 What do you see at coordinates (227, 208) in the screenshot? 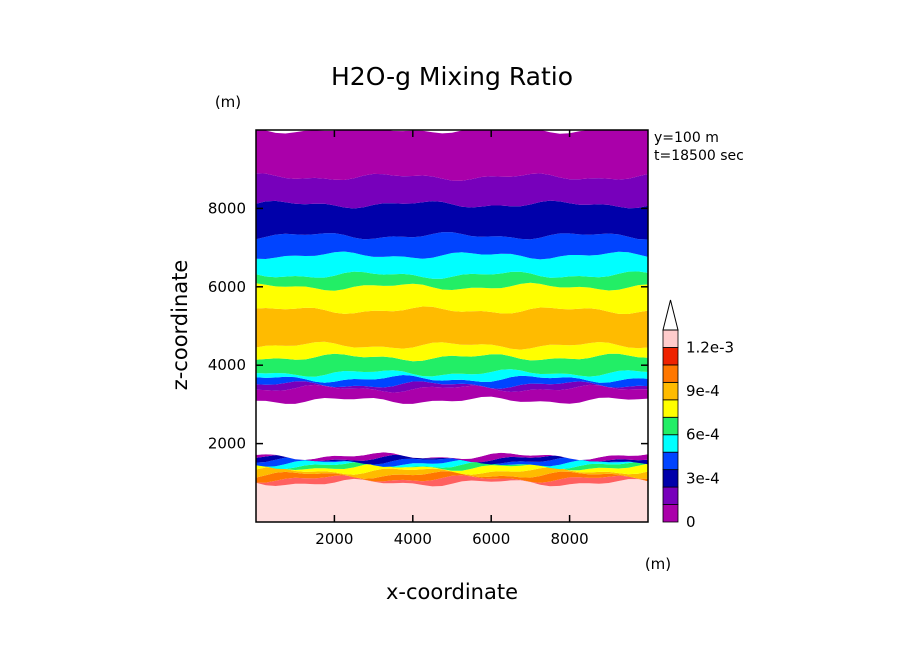
I see `y-tick-label: 8000` at bounding box center [227, 208].